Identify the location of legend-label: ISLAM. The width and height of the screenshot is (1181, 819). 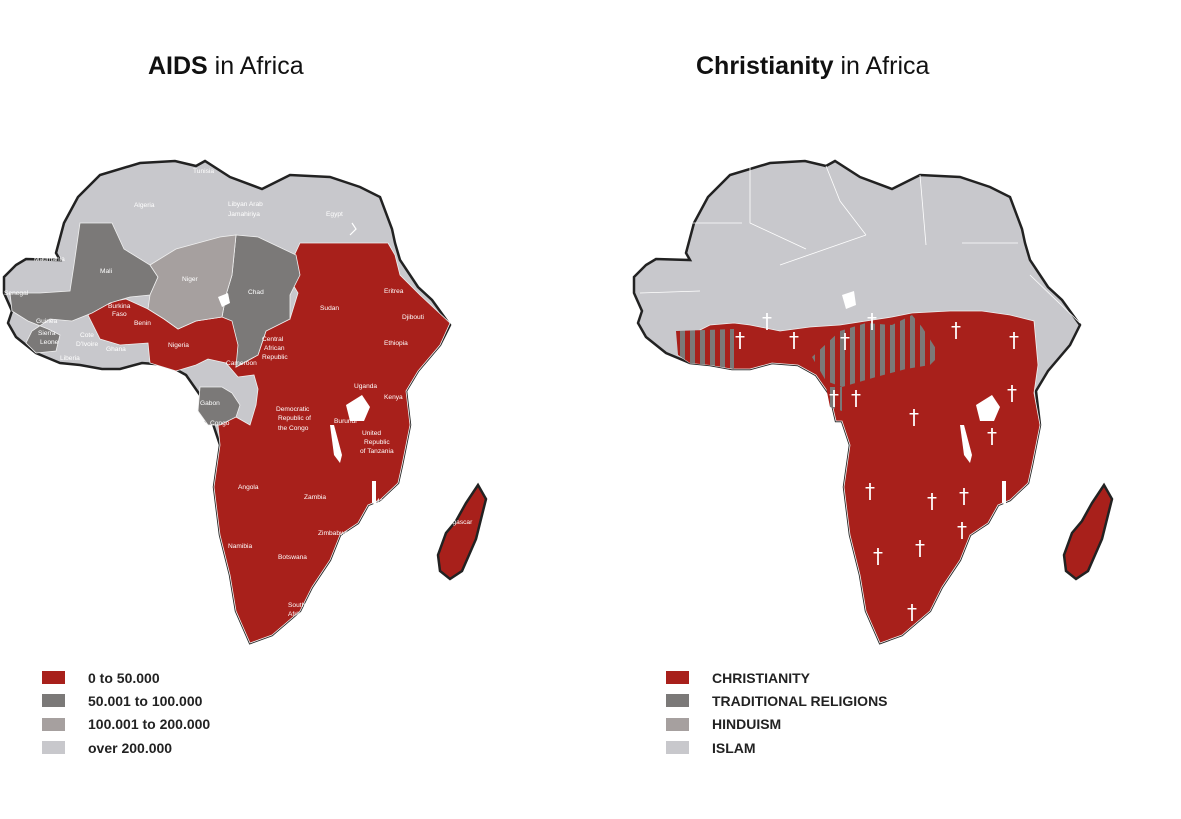
(734, 747).